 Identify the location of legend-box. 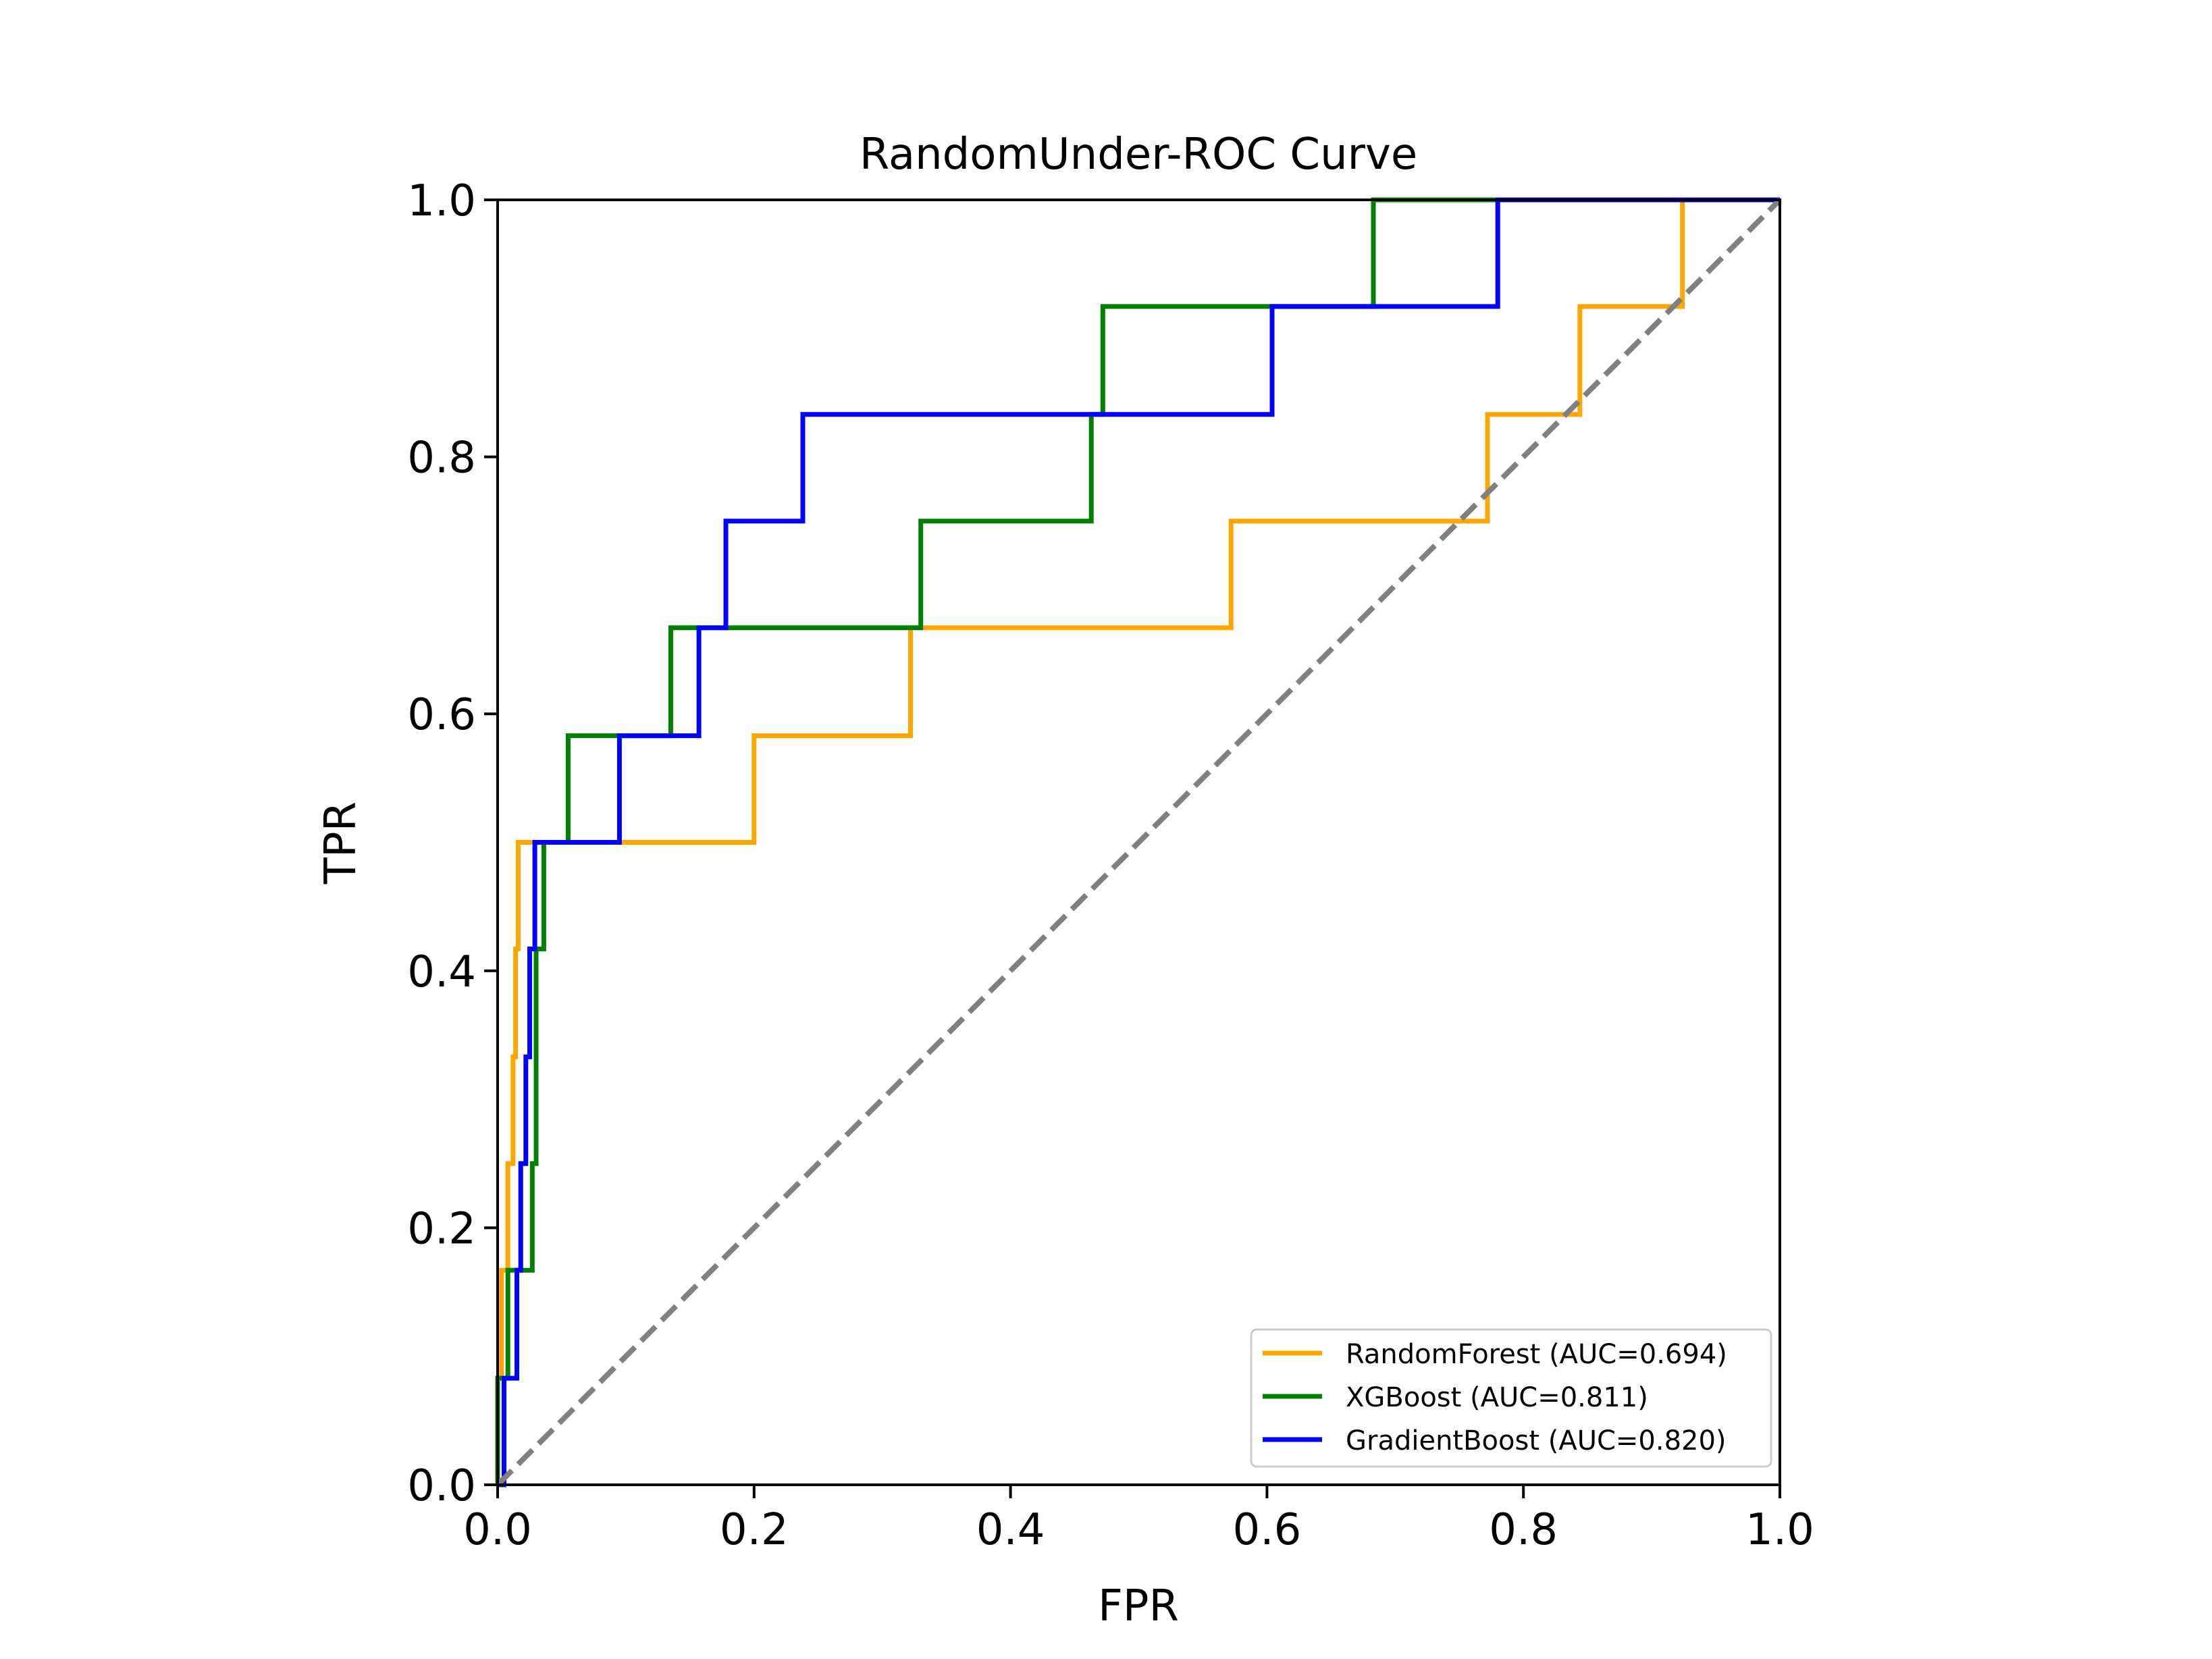
(1511, 1398).